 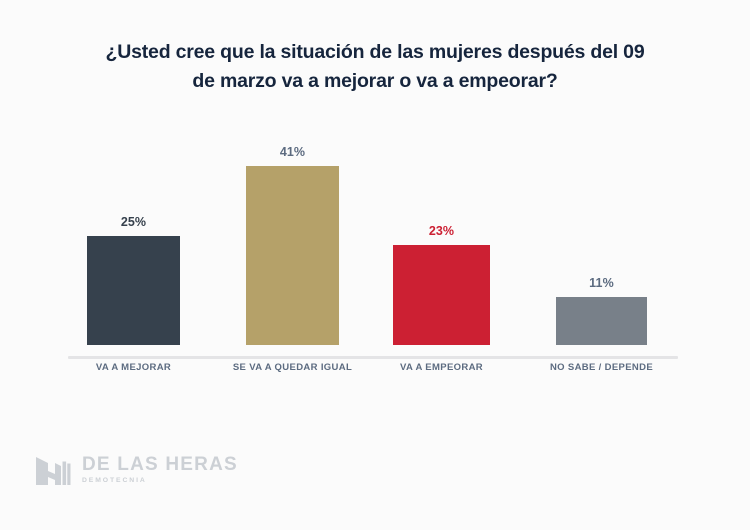 I want to click on brand-logo: DE LAS HERAS DEMOTECNIA, so click(x=135, y=471).